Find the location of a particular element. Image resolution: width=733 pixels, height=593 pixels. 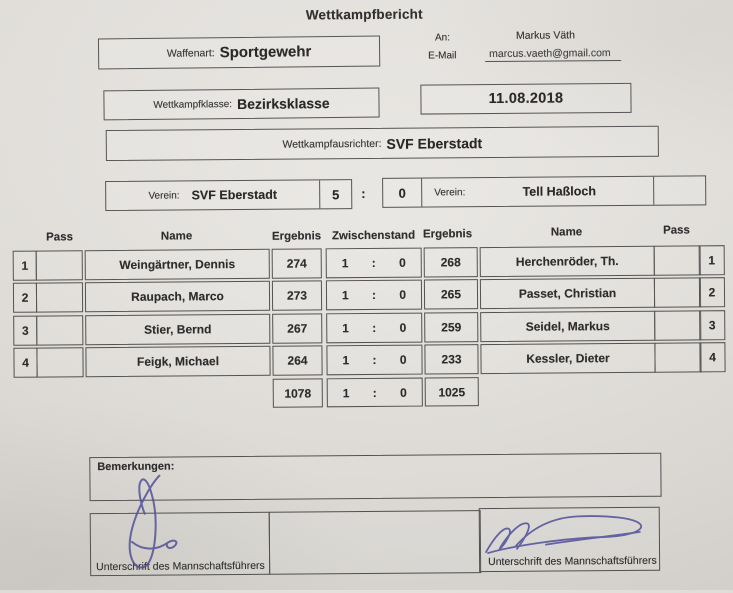

recipient-an-value: Markus Väth is located at coordinates (545, 35).